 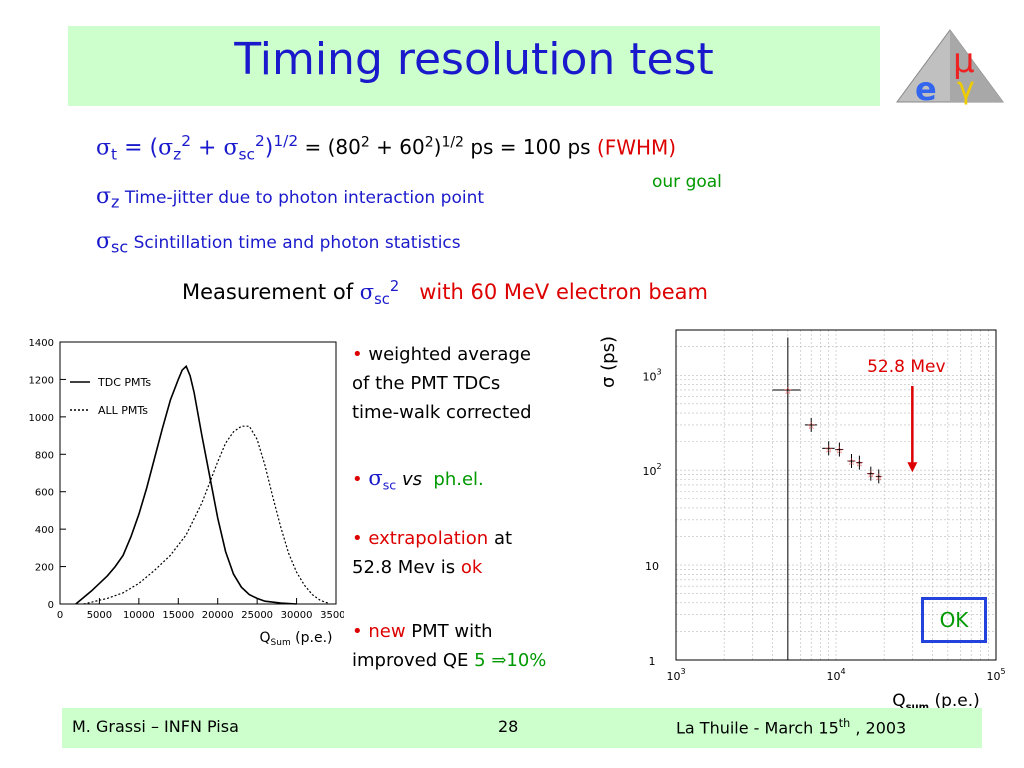 I want to click on hist-x-tick-label: 20000, so click(x=218, y=615).